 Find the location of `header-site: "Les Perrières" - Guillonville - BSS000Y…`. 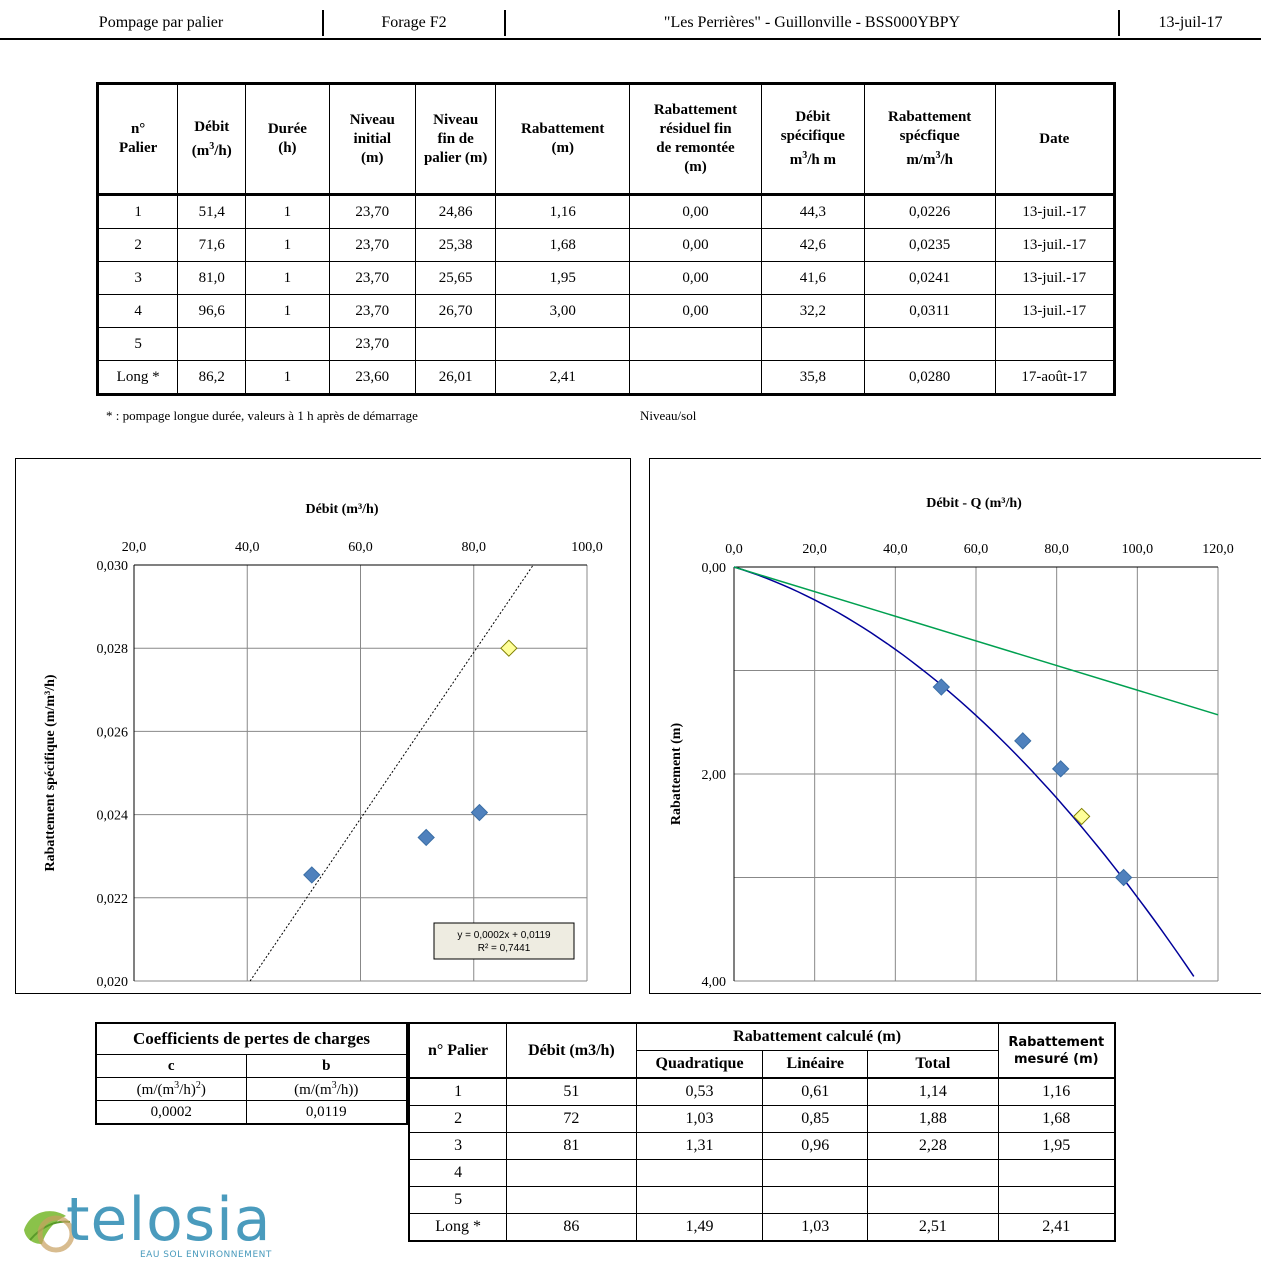

header-site: "Les Perrières" - Guillonville - BSS000Y… is located at coordinates (813, 23).